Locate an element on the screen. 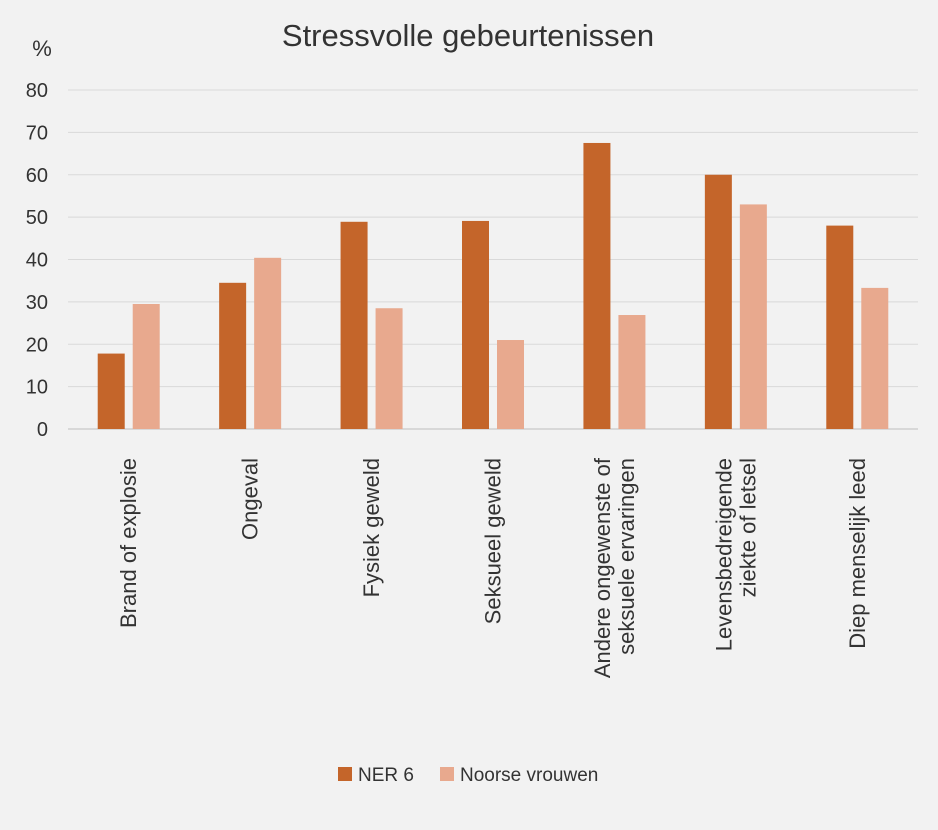 The width and height of the screenshot is (938, 830). x-category-label: seksuele ervaringen is located at coordinates (626, 556).